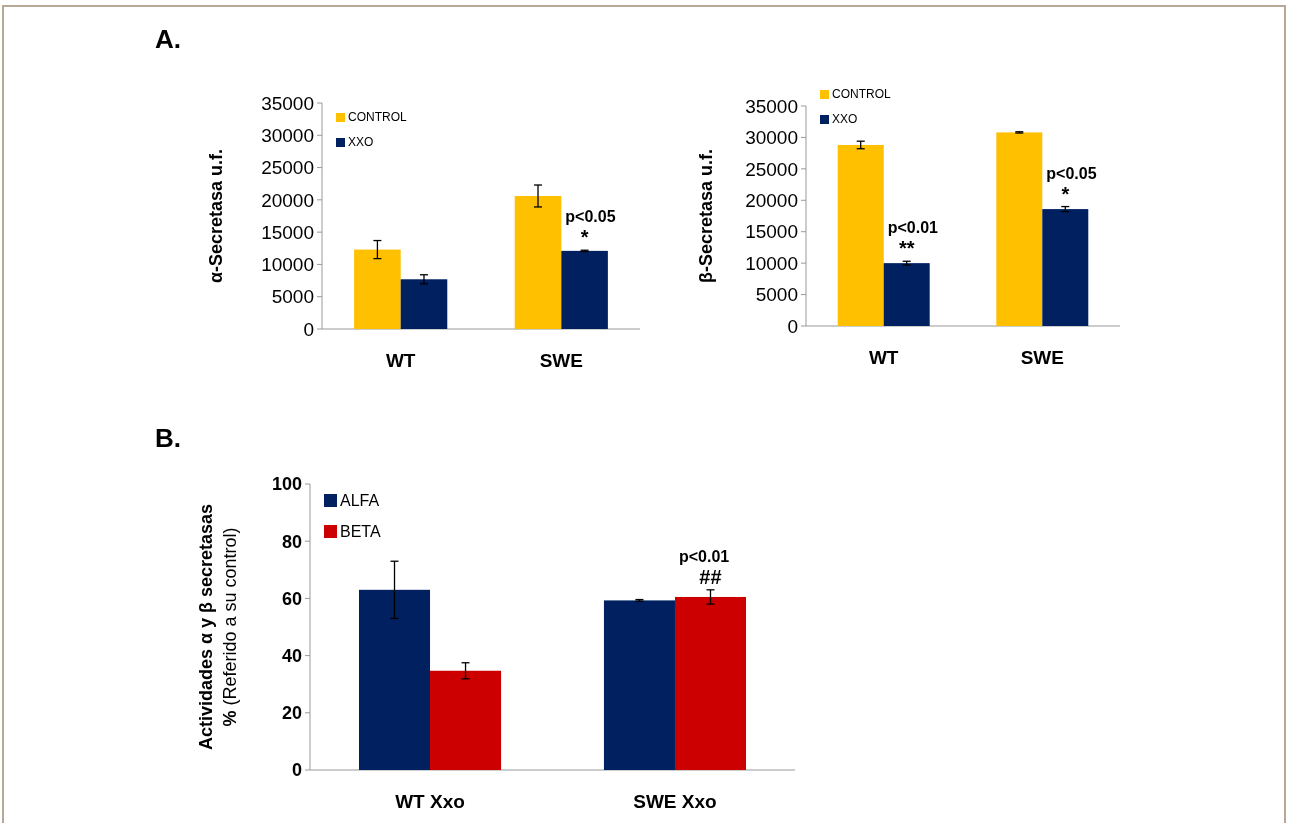  Describe the element at coordinates (291, 598) in the screenshot. I see `y-tick-label: 60` at that location.